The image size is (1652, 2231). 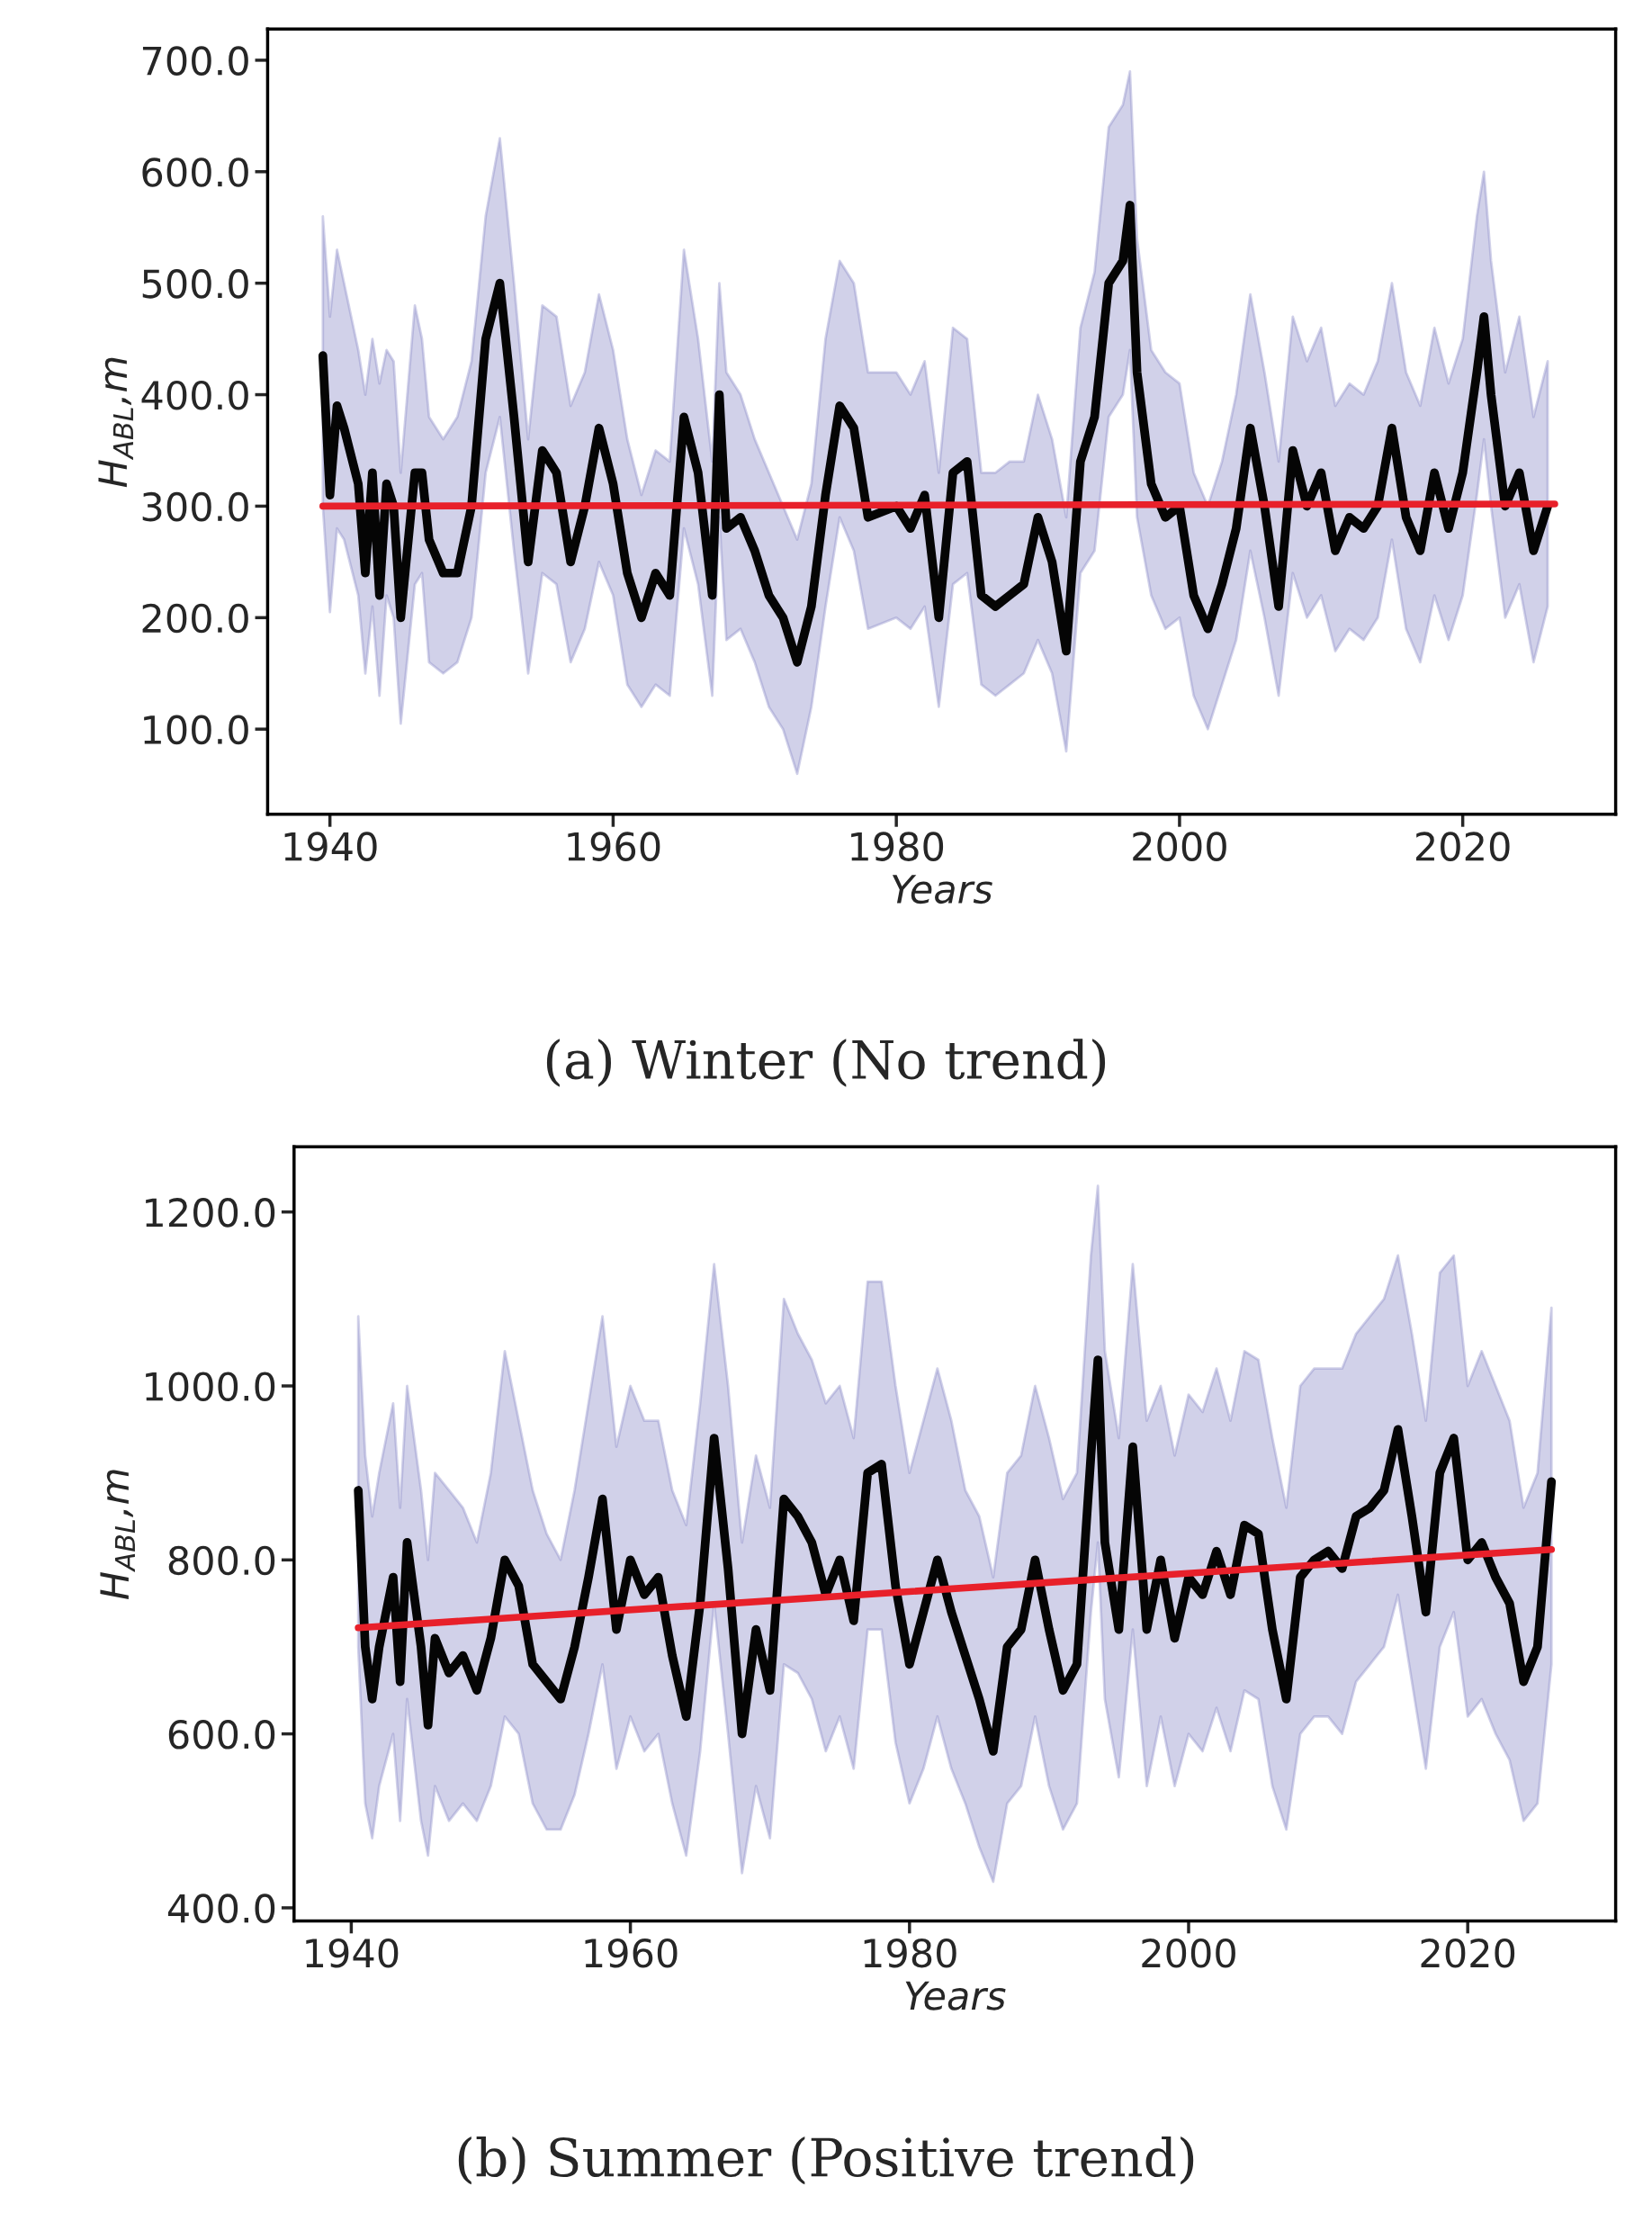 I want to click on text: (a) Winter (No trend), so click(x=826, y=1063).